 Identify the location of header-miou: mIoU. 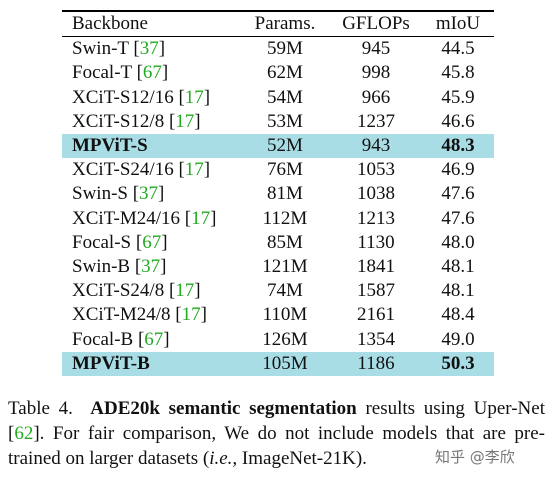
(458, 24).